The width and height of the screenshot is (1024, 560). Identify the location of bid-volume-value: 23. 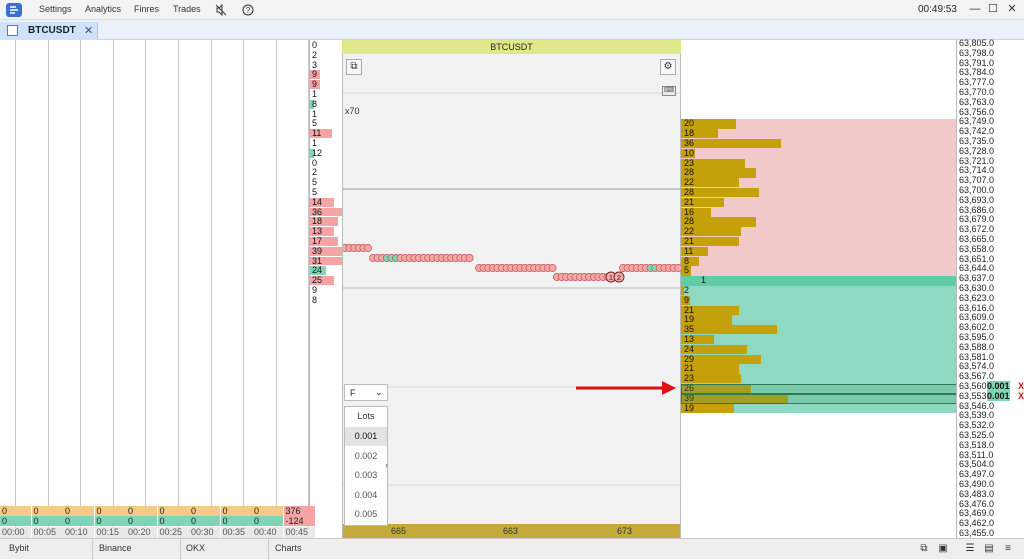
(689, 378).